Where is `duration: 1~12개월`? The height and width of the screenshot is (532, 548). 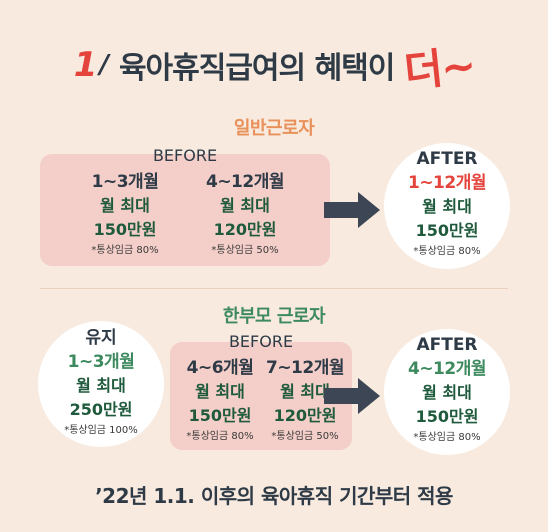 duration: 1~12개월 is located at coordinates (447, 183).